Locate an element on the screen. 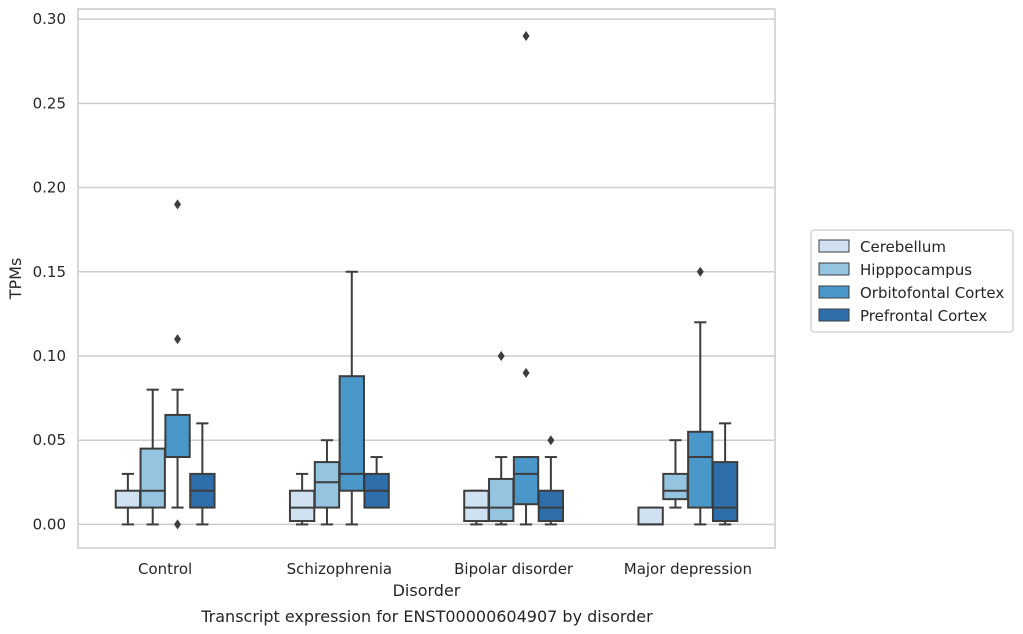 The height and width of the screenshot is (634, 1023). x-tick-label: Schizophrenia is located at coordinates (339, 569).